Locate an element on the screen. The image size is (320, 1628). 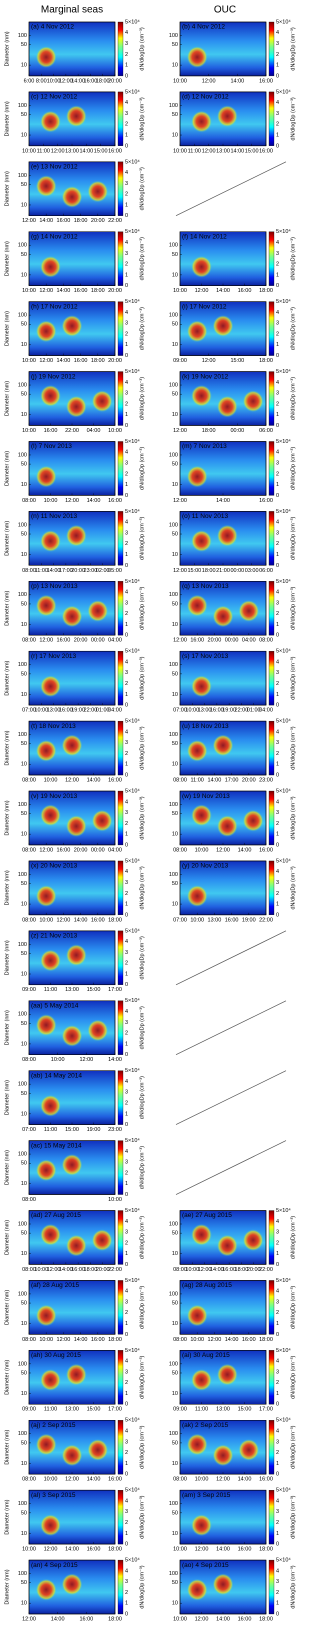
x-tick-label: 04:00 is located at coordinates (115, 641).